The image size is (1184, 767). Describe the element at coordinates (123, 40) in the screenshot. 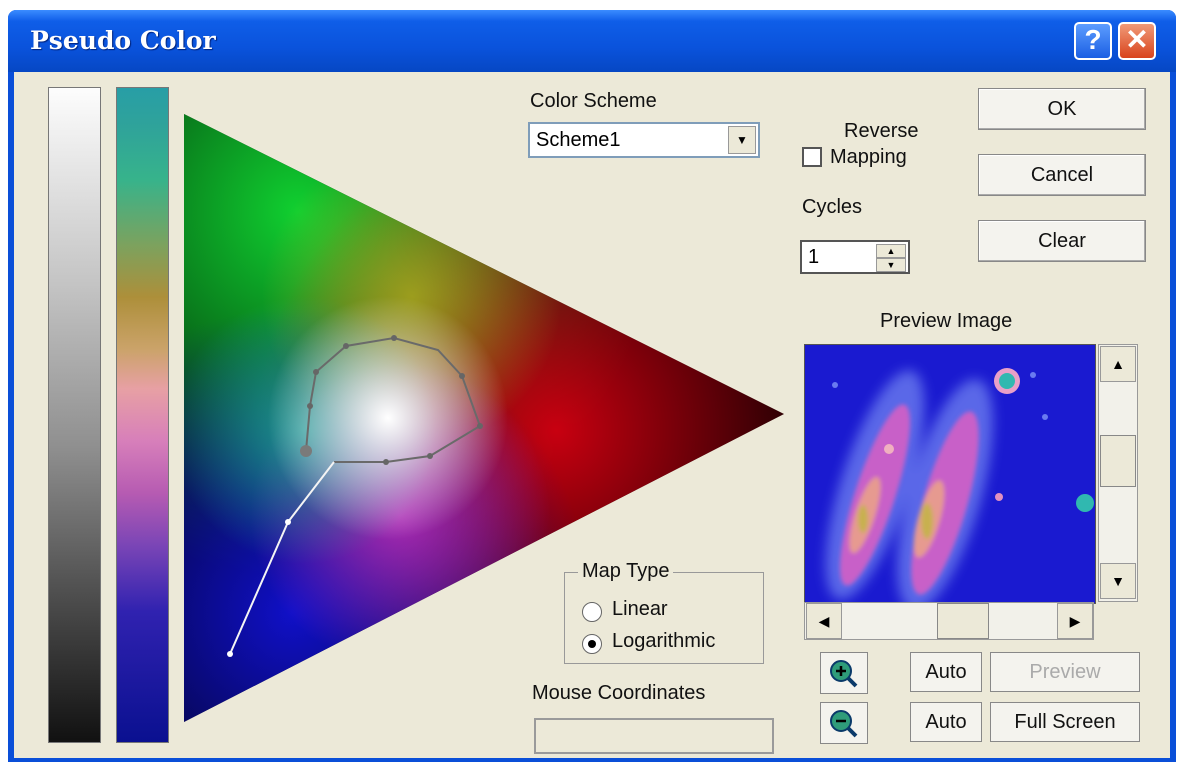

I see `window-title: Pseudo Color` at that location.